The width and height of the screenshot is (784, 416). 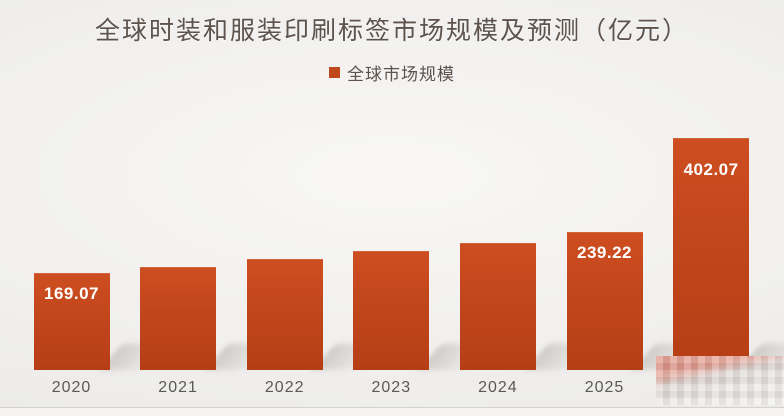 I want to click on x-axis-label-2022: 2022, so click(x=284, y=387).